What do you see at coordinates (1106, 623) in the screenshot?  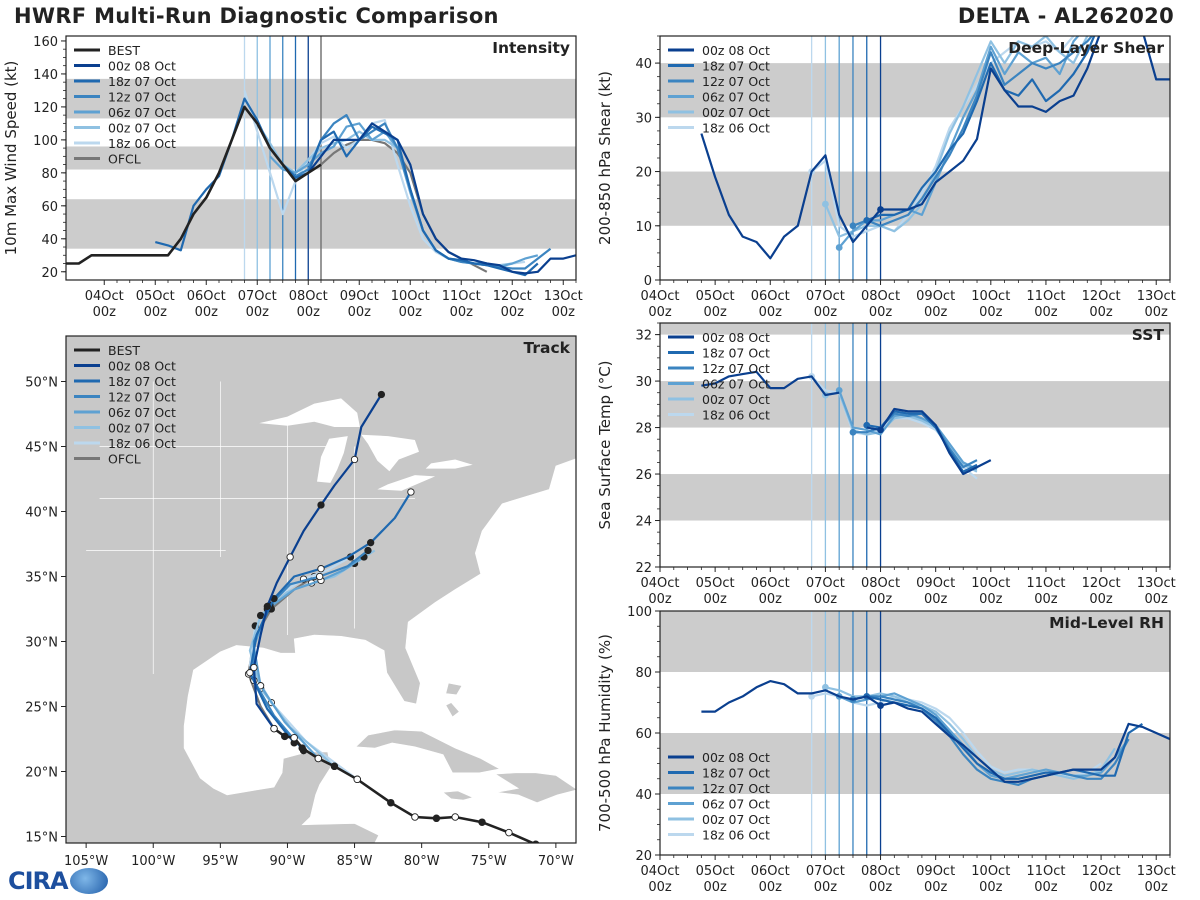 I see `rh-title: Mid-Level RH` at bounding box center [1106, 623].